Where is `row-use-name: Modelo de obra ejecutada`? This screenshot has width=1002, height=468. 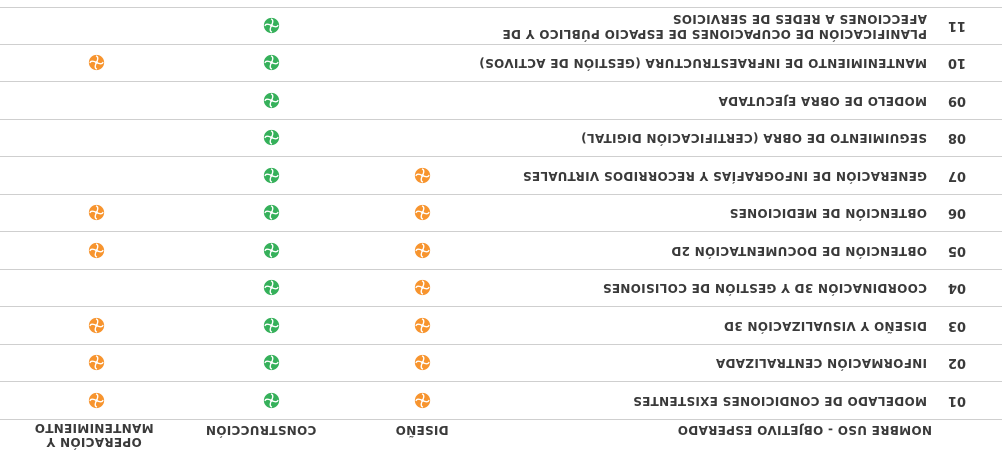
row-use-name: Modelo de obra ejecutada is located at coordinates (822, 101).